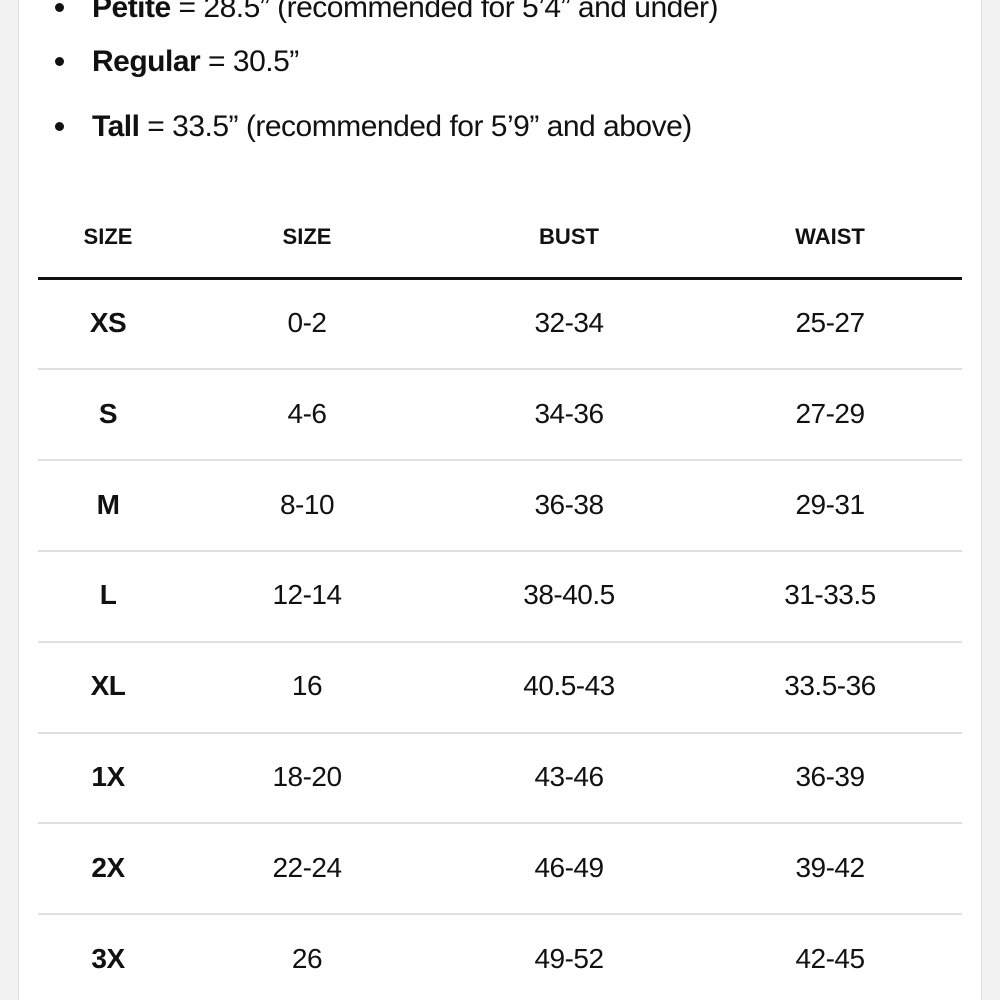 This screenshot has height=1000, width=1000. I want to click on table-cell: L, so click(108, 595).